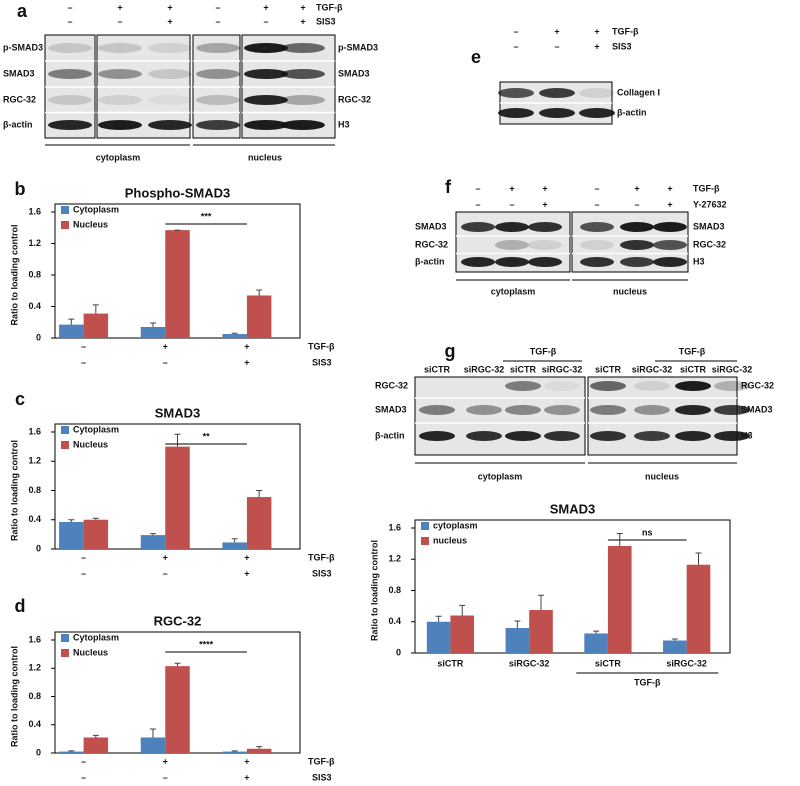 The image size is (800, 786). What do you see at coordinates (699, 261) in the screenshot?
I see `blot-label: H3` at bounding box center [699, 261].